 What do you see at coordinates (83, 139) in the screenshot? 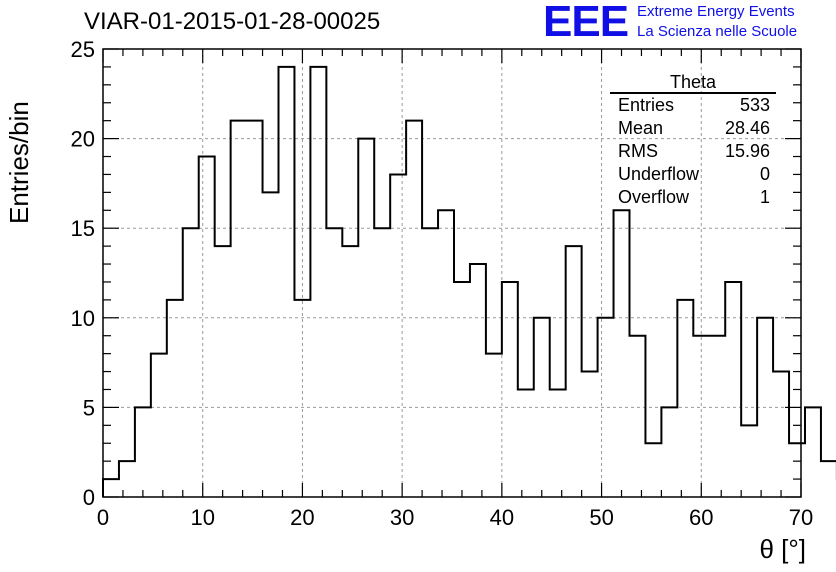
I see `y-tick-label: 20` at bounding box center [83, 139].